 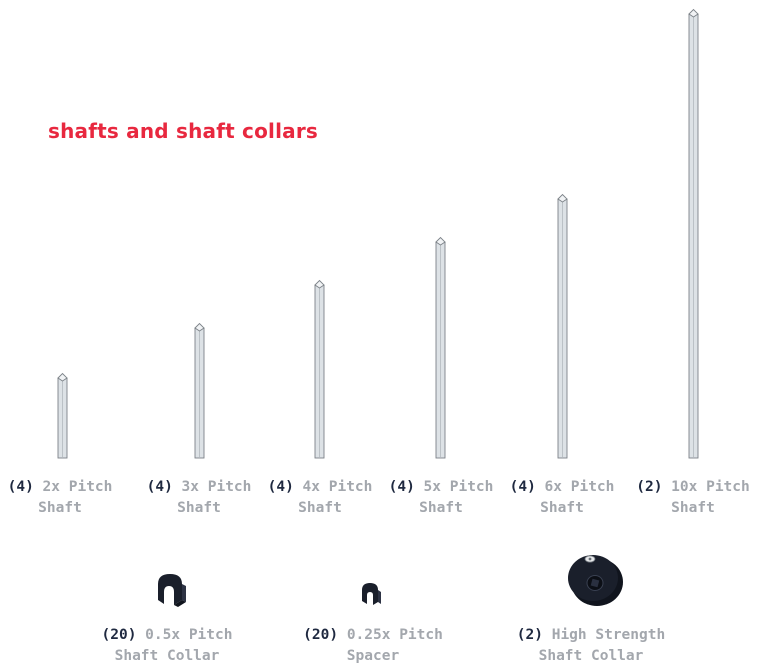 What do you see at coordinates (691, 498) in the screenshot?
I see `part-label-10x-shaft: (2) 10x Pitch Shaft` at bounding box center [691, 498].